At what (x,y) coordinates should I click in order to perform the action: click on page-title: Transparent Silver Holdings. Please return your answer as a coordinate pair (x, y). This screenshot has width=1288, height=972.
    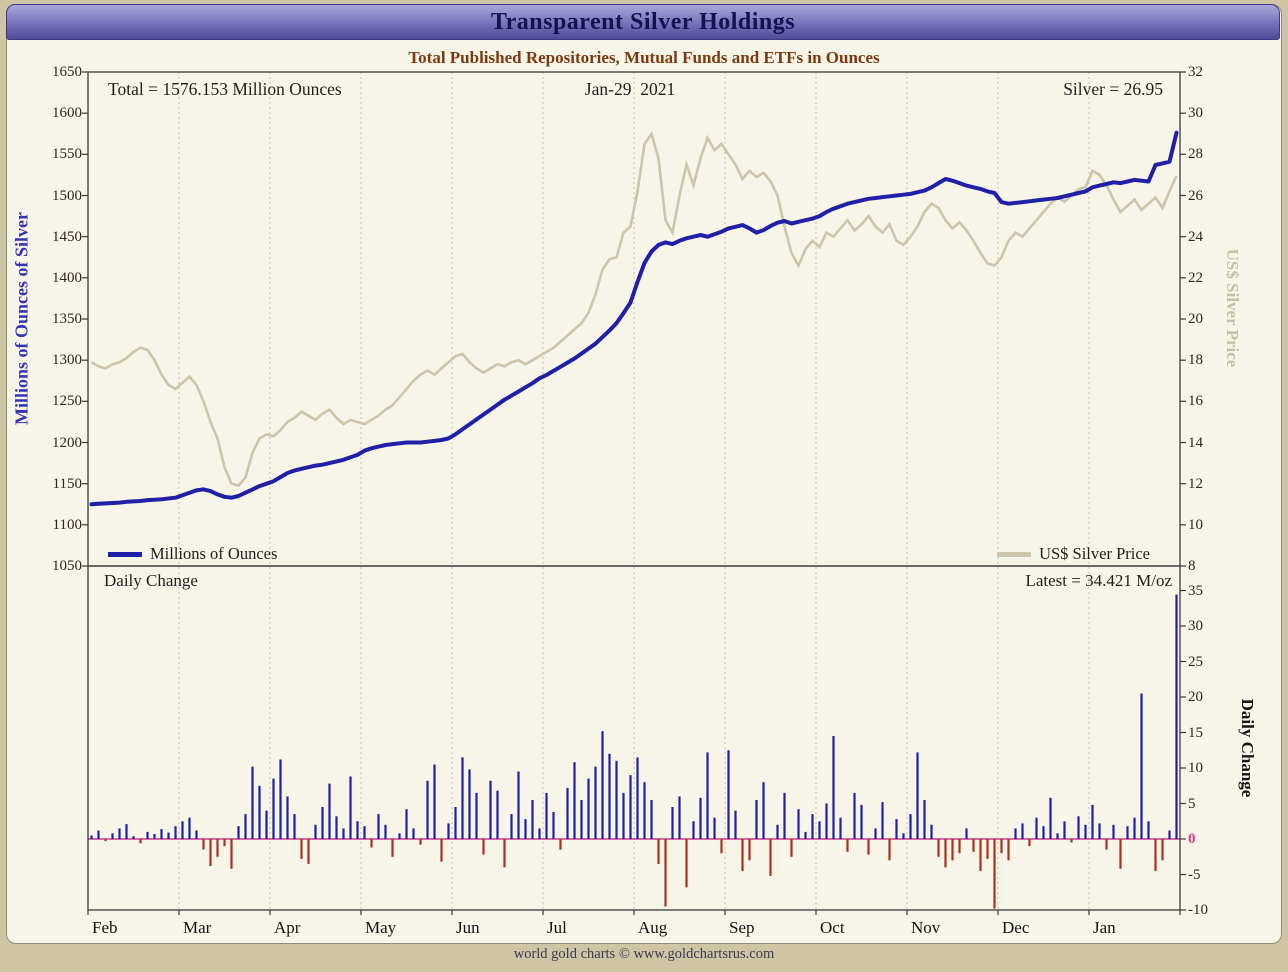
    Looking at the image, I should click on (643, 22).